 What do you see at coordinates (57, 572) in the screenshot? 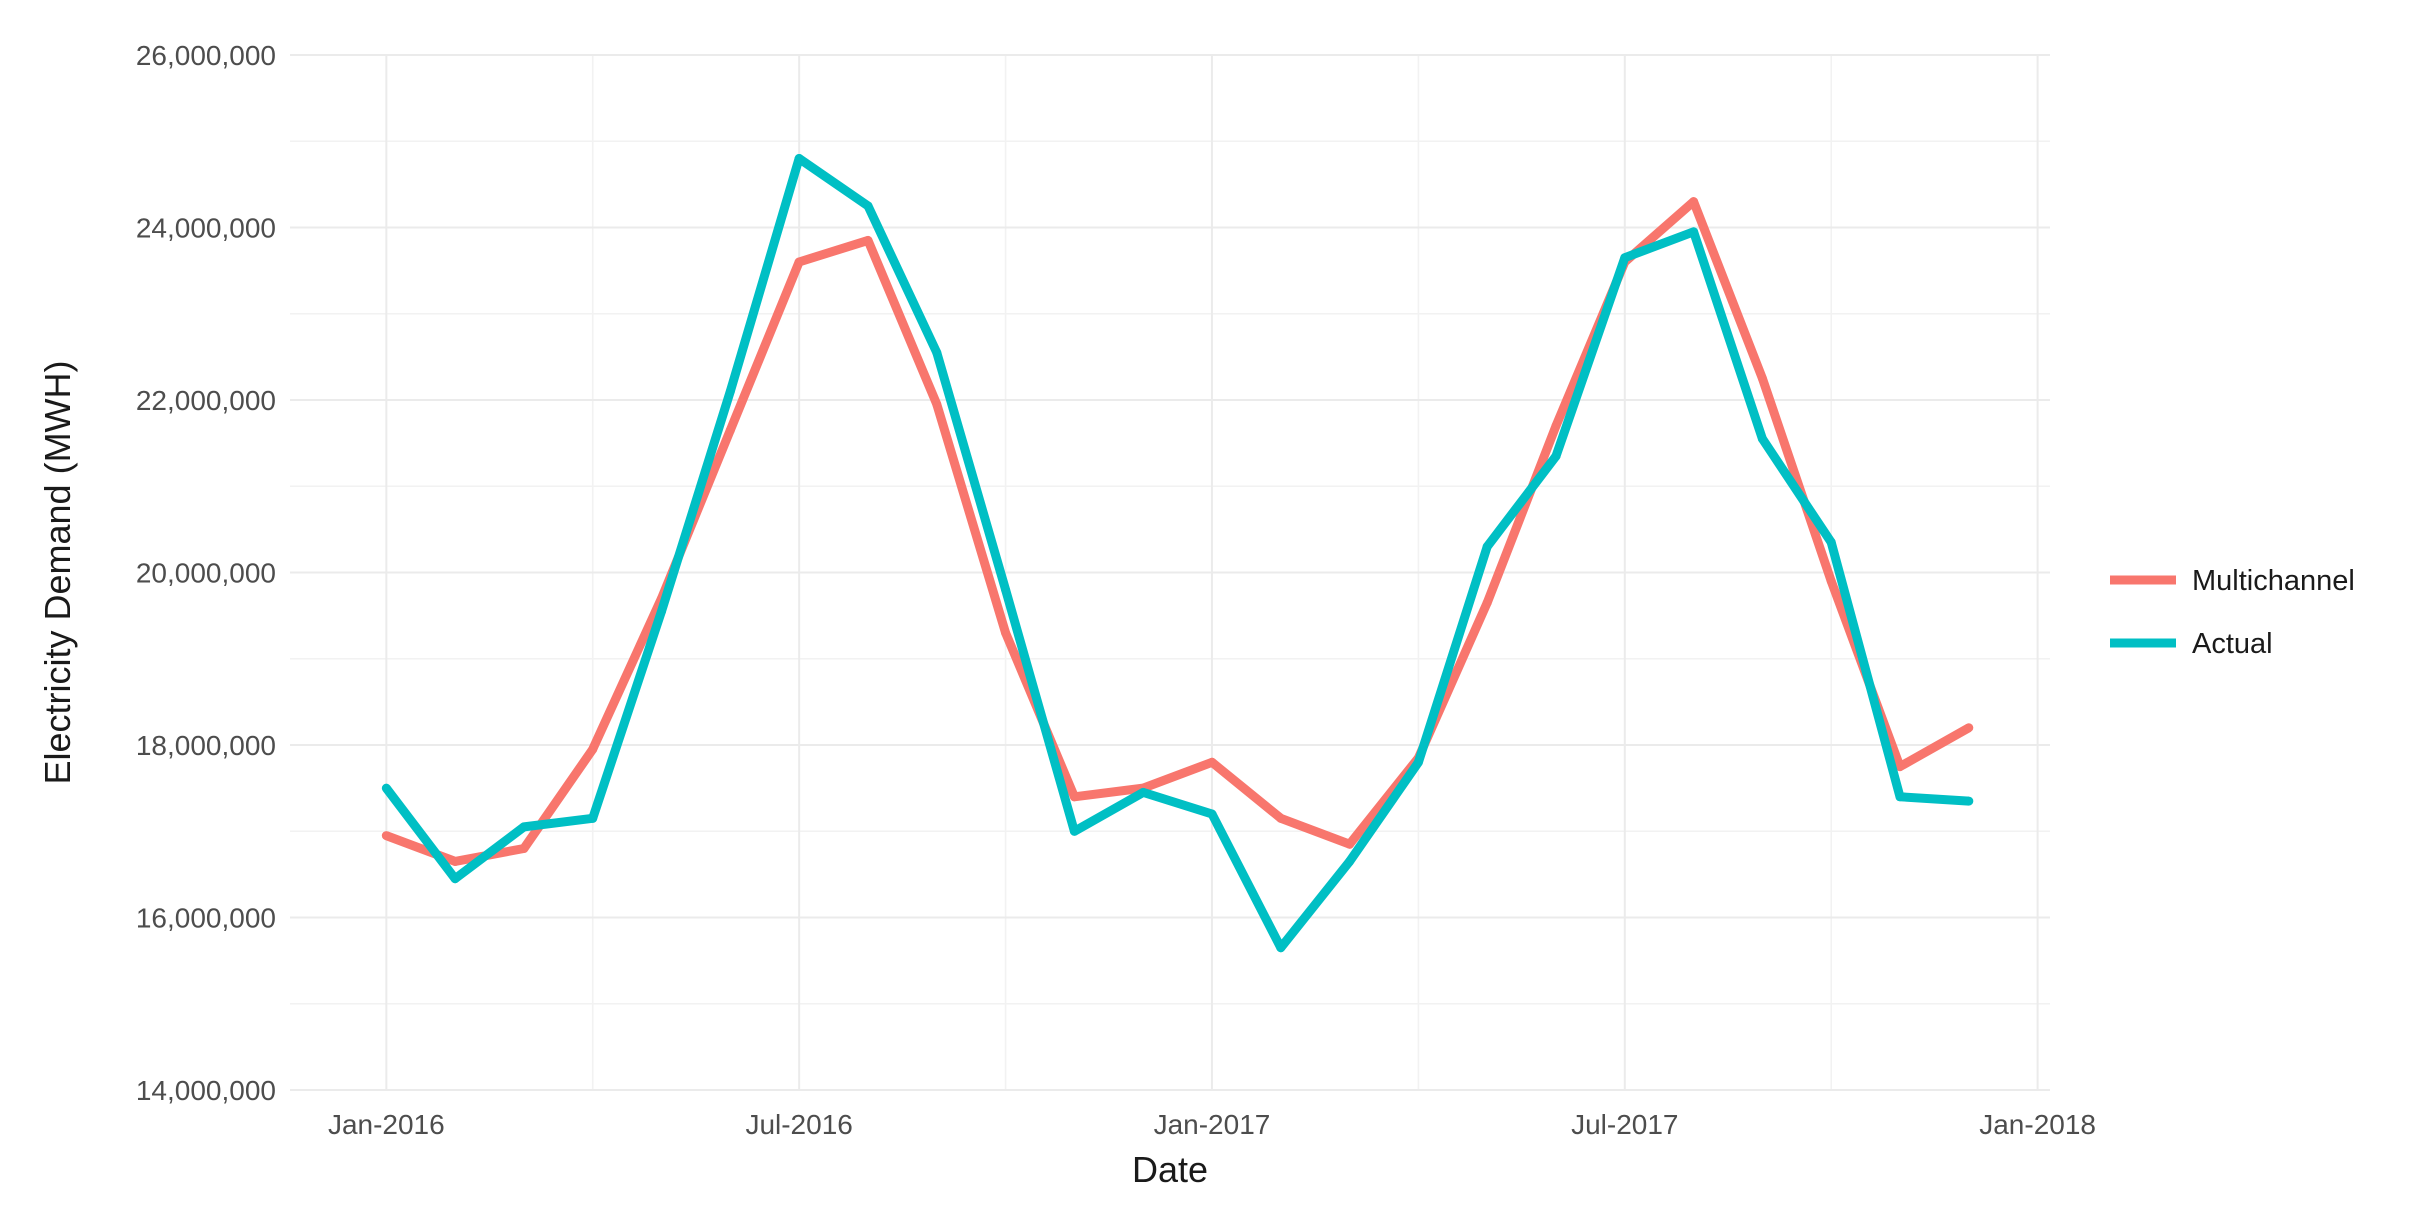
I see `y-axis-title: Electricity Demand (MWH)` at bounding box center [57, 572].